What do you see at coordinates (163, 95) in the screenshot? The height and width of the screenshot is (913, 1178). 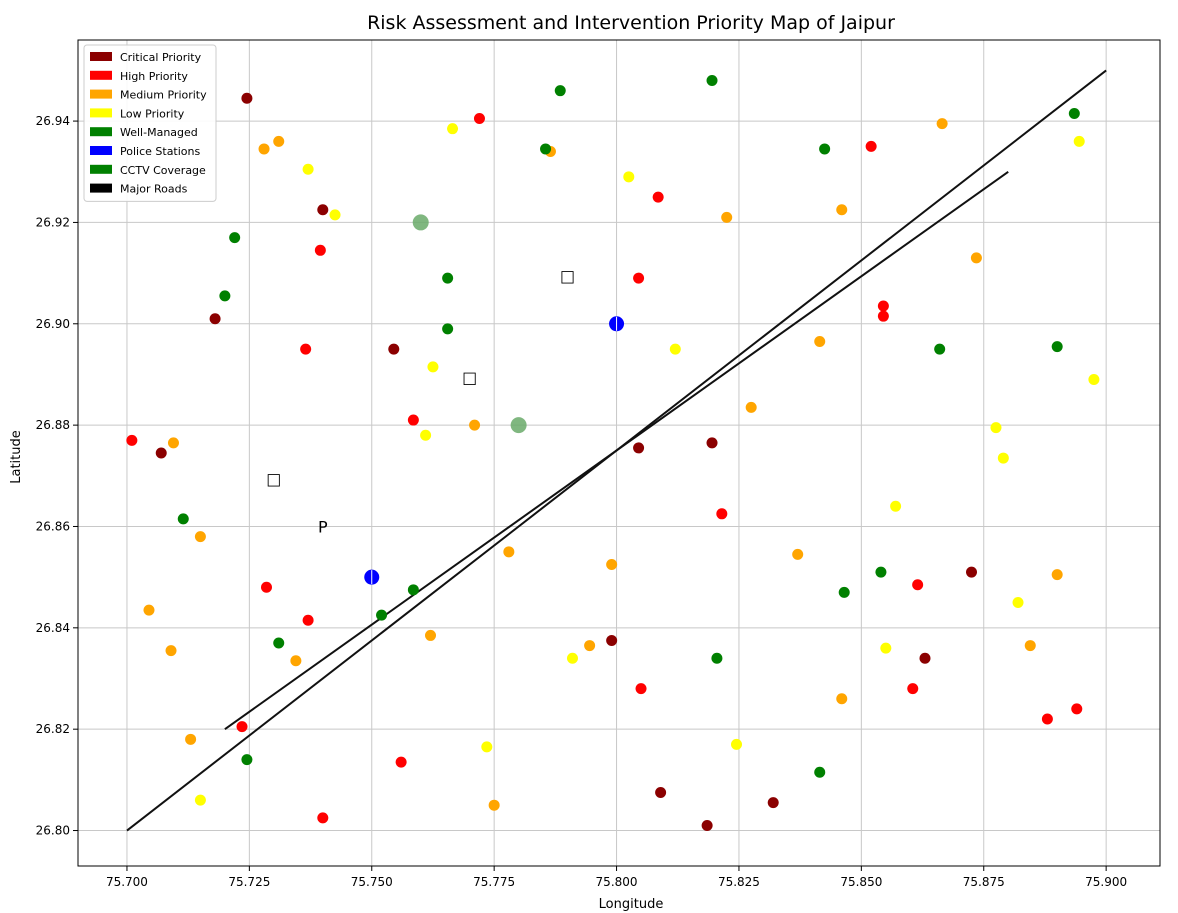 I see `legend-label: Medium Priority` at bounding box center [163, 95].